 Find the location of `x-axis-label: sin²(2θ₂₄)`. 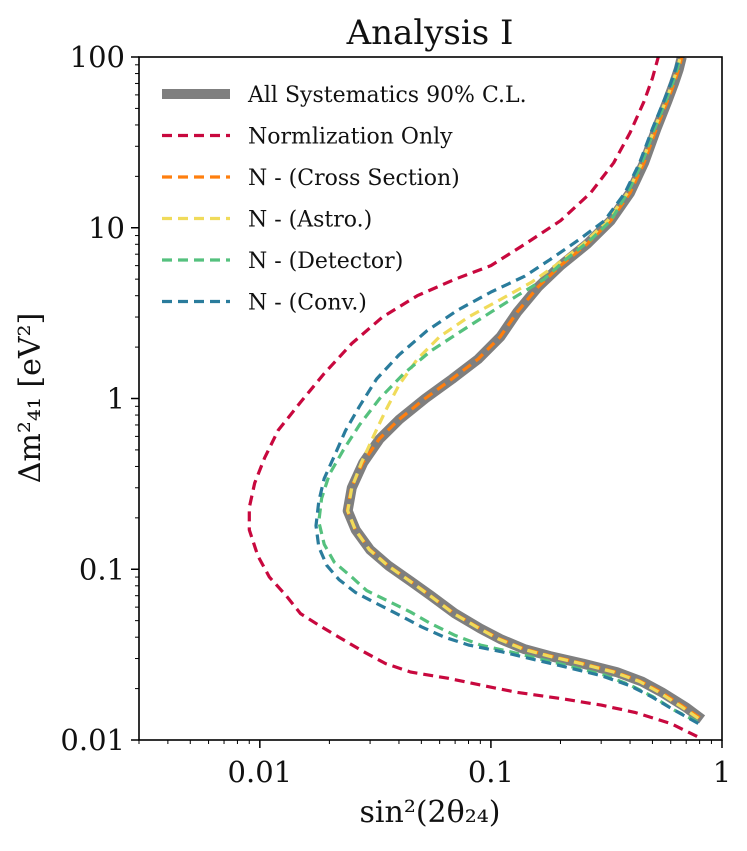

x-axis-label: sin²(2θ₂₄) is located at coordinates (430, 812).